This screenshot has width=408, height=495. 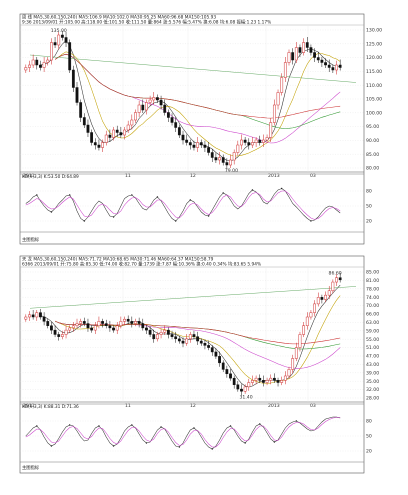 I want to click on price-tick-label: 85.00, so click(x=372, y=273).